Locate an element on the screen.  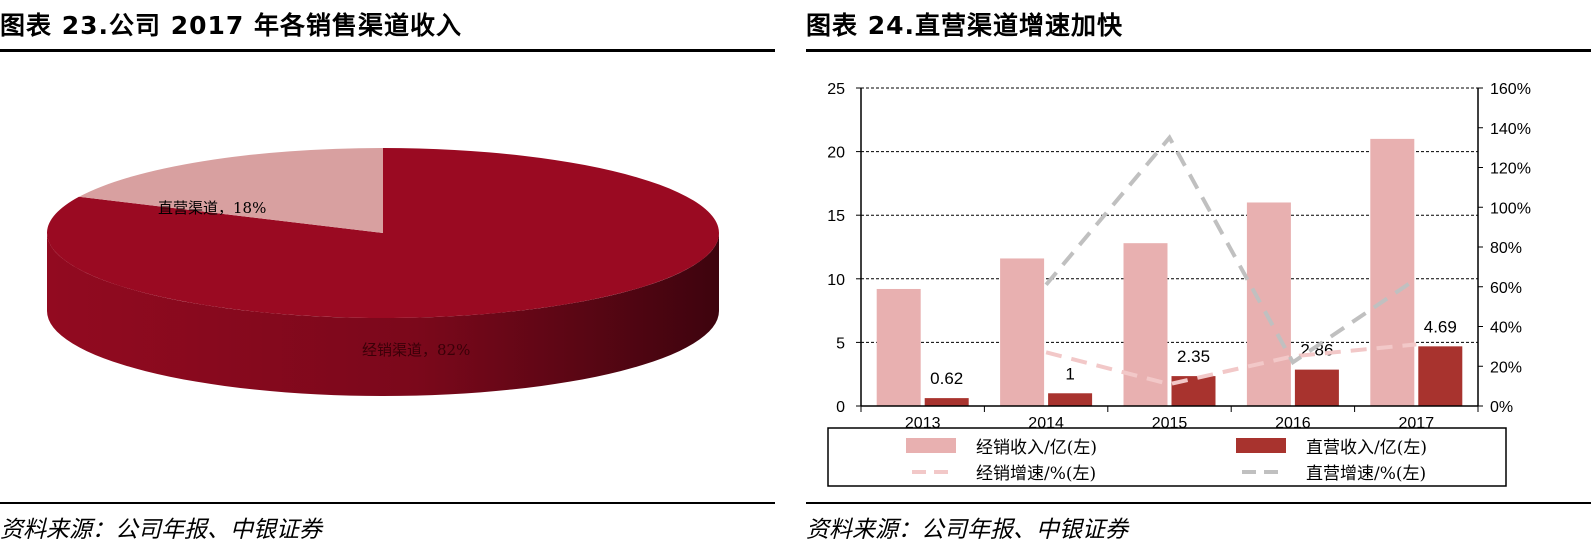
legend-label: 直营增速/%(左) is located at coordinates (1366, 474).